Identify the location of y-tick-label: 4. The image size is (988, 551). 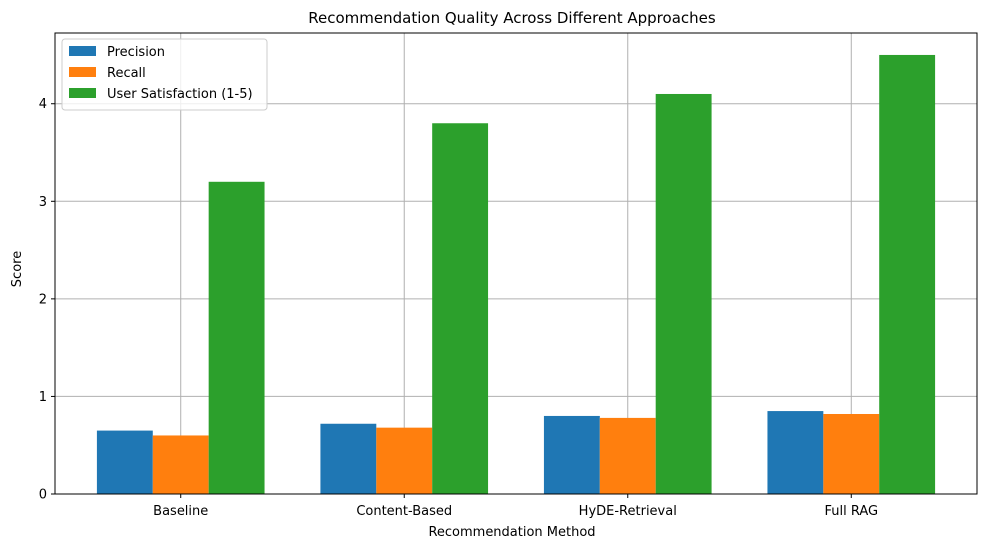
(43, 104).